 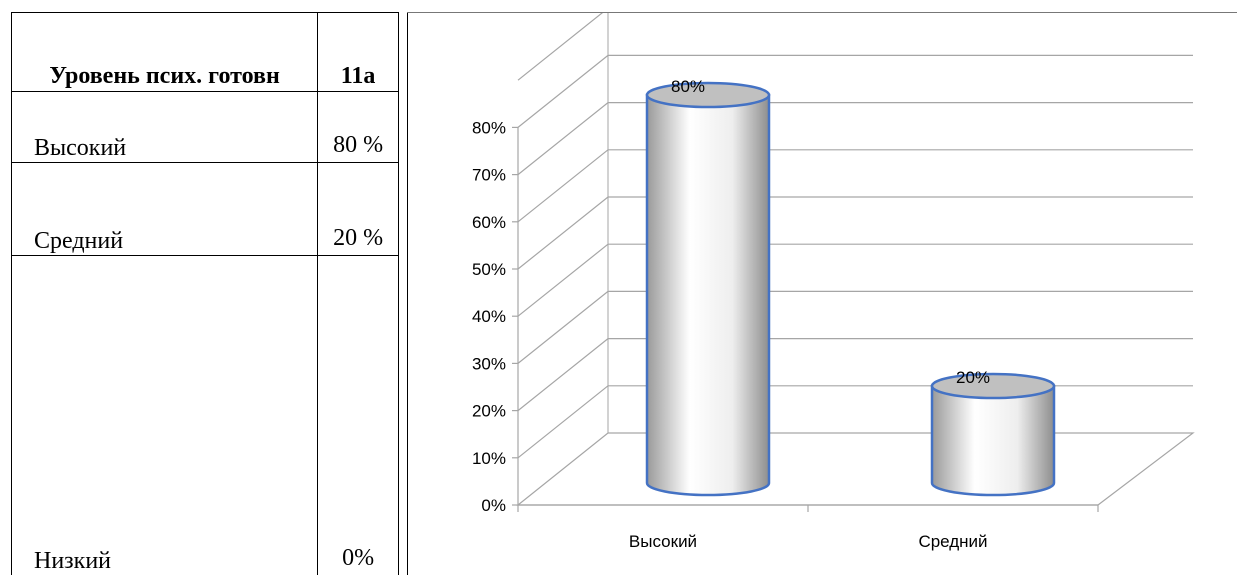 I want to click on y-tick-label: 40%, so click(x=489, y=316).